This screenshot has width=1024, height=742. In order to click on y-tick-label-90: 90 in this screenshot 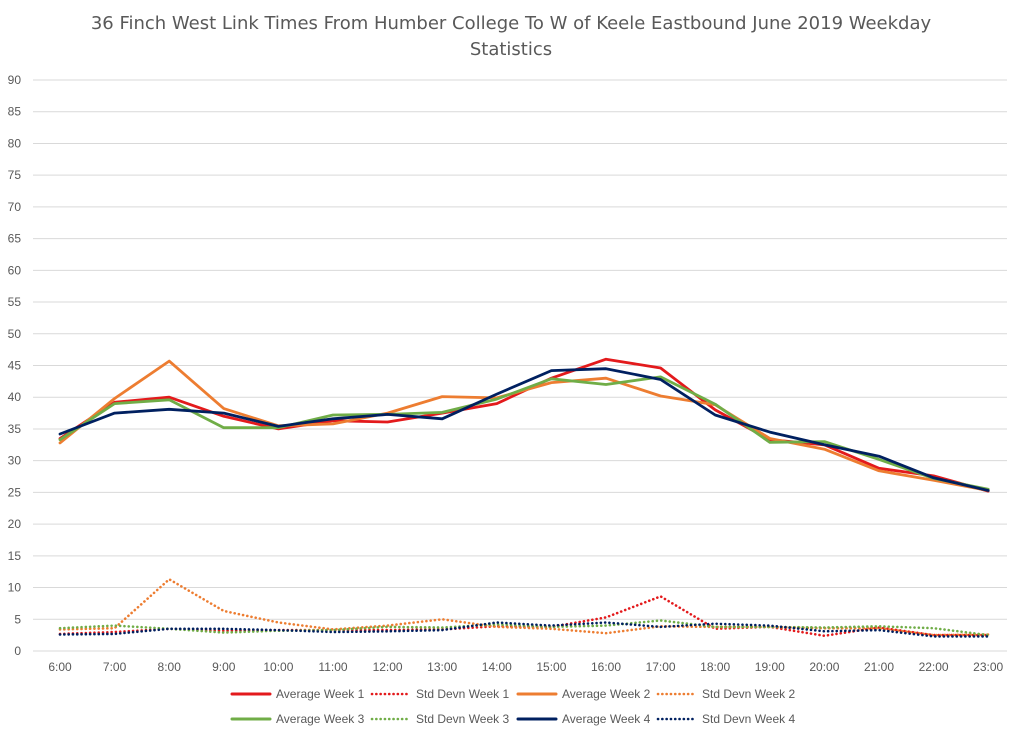, I will do `click(15, 80)`.